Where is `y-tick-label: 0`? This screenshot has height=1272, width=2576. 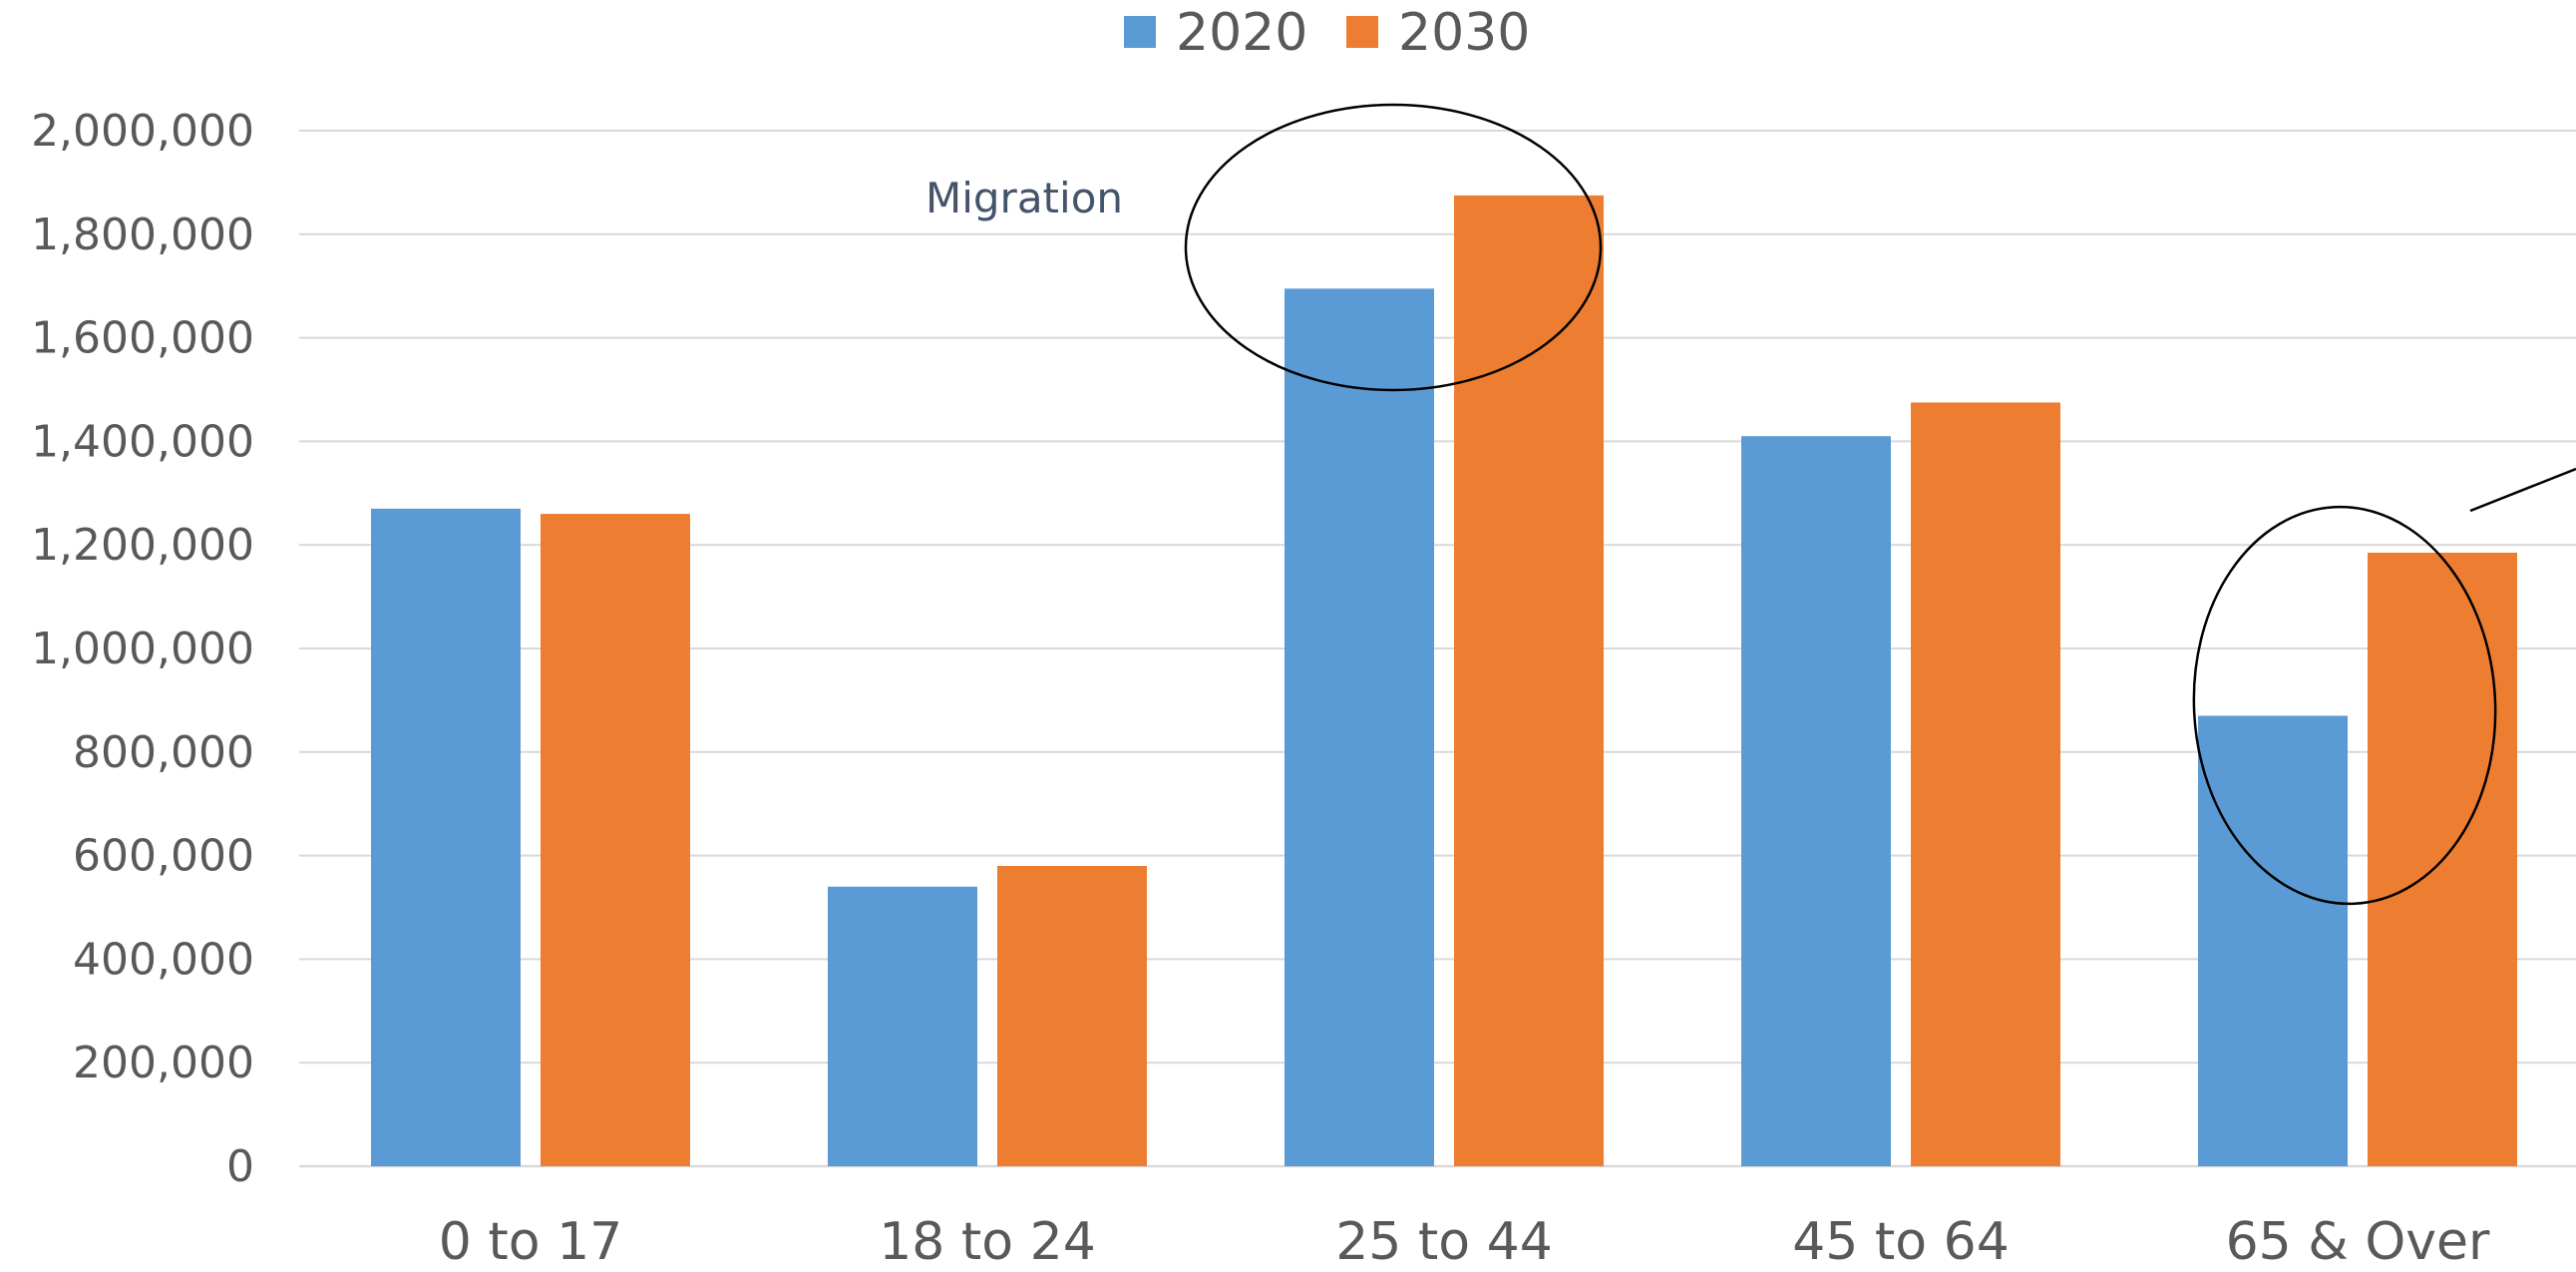 y-tick-label: 0 is located at coordinates (240, 1166).